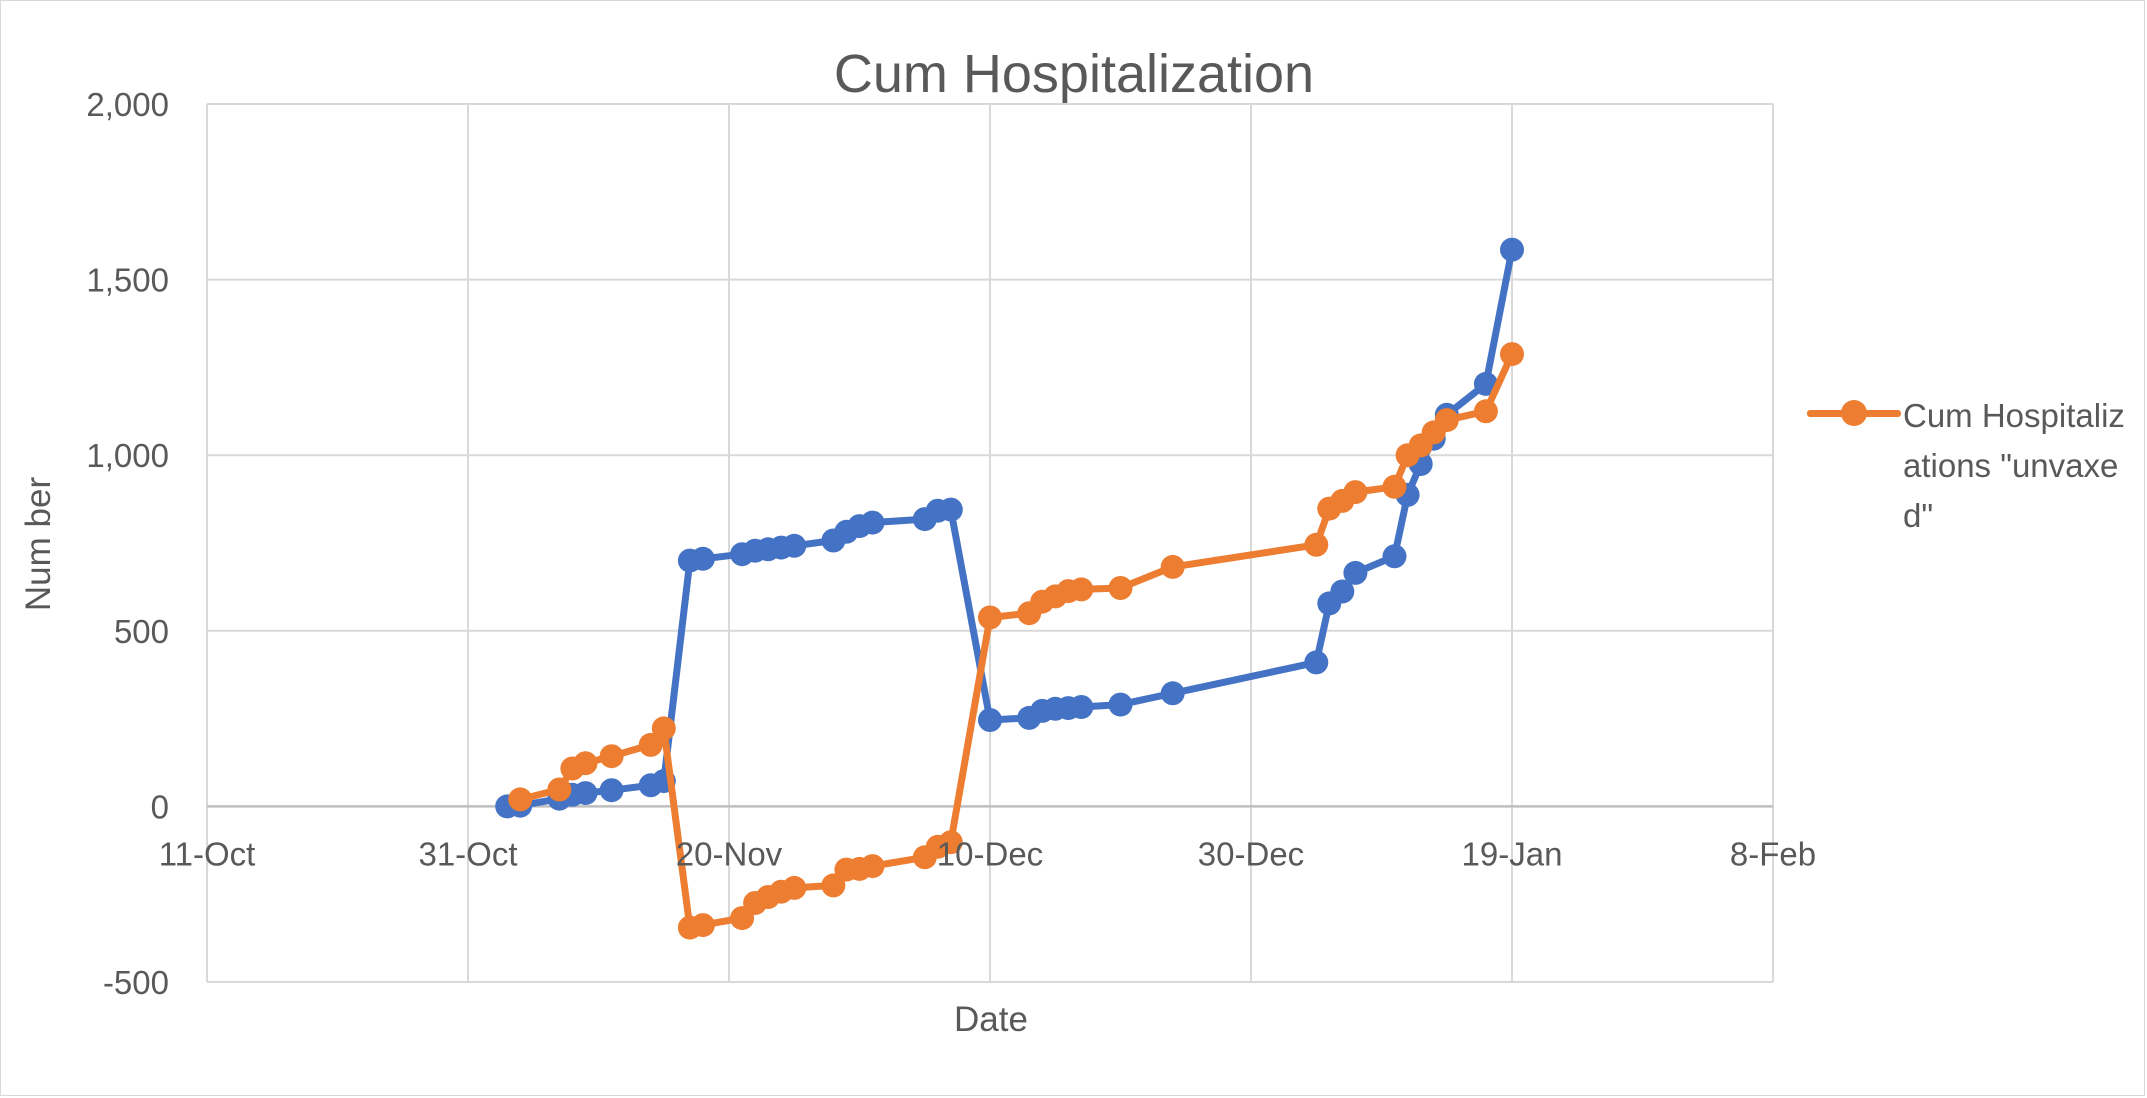 This screenshot has height=1098, width=2147. What do you see at coordinates (1074, 74) in the screenshot?
I see `chart-title: Cum Hospitalization` at bounding box center [1074, 74].